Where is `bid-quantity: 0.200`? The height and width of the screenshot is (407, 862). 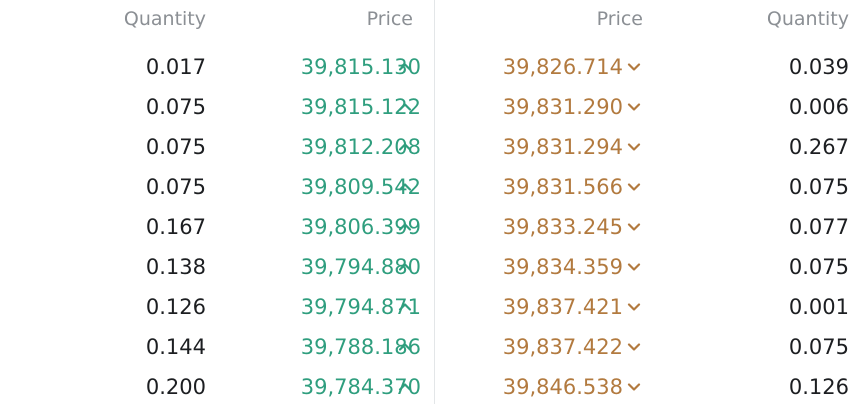 bid-quantity: 0.200 is located at coordinates (175, 387).